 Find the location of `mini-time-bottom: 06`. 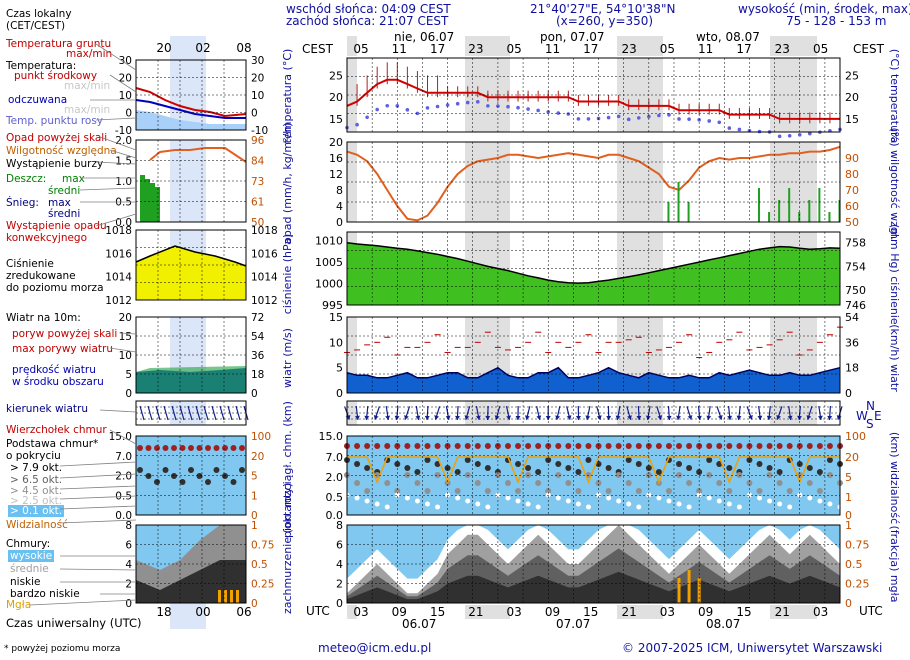

mini-time-bottom: 06 is located at coordinates (243, 612).